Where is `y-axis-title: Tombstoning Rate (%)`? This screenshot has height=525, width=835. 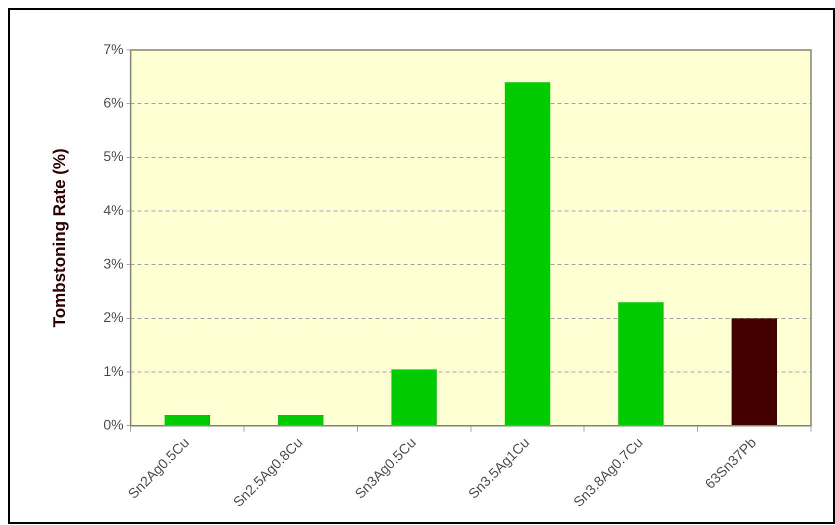 y-axis-title: Tombstoning Rate (%) is located at coordinates (59, 238).